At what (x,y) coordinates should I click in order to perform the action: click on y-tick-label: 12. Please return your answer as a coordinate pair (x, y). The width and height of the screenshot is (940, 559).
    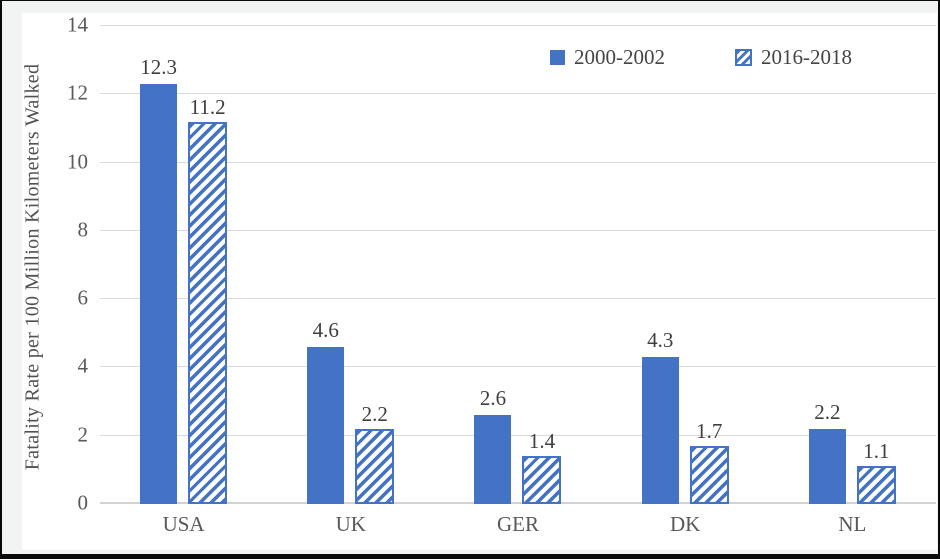
    Looking at the image, I should click on (77, 92).